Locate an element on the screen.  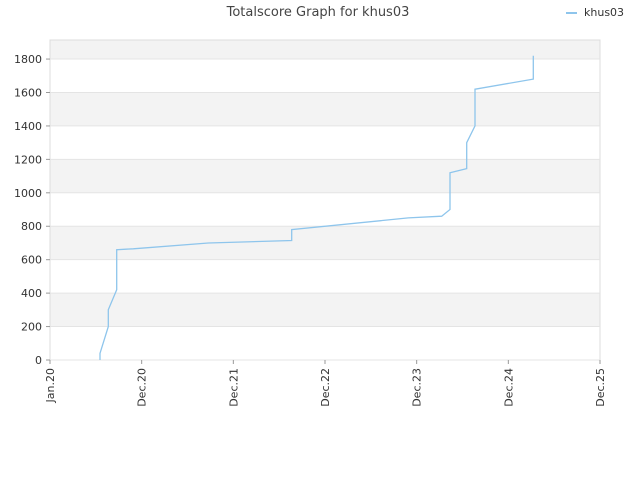
y-tick-label: 1200 is located at coordinates (28, 159).